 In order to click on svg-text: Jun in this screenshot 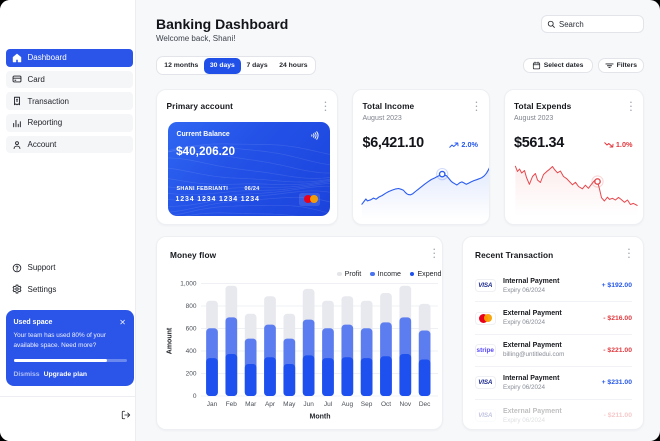, I will do `click(308, 404)`.